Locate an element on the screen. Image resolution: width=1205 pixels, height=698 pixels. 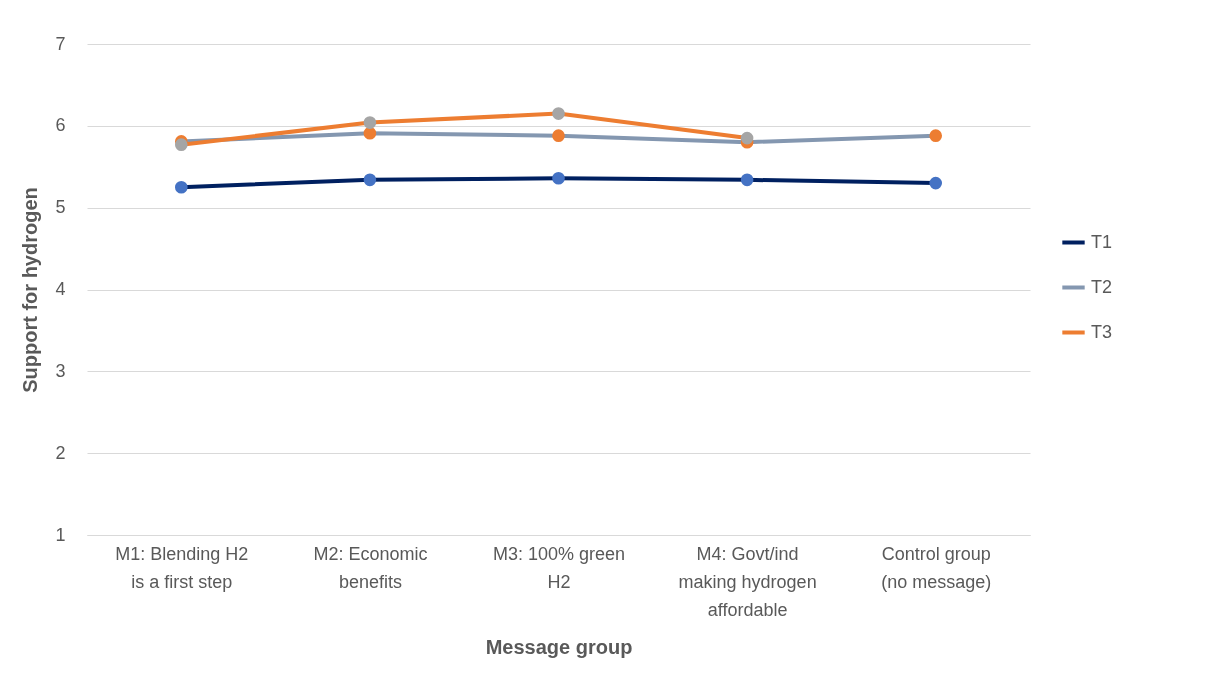
y-tick-label: 1 is located at coordinates (60, 534).